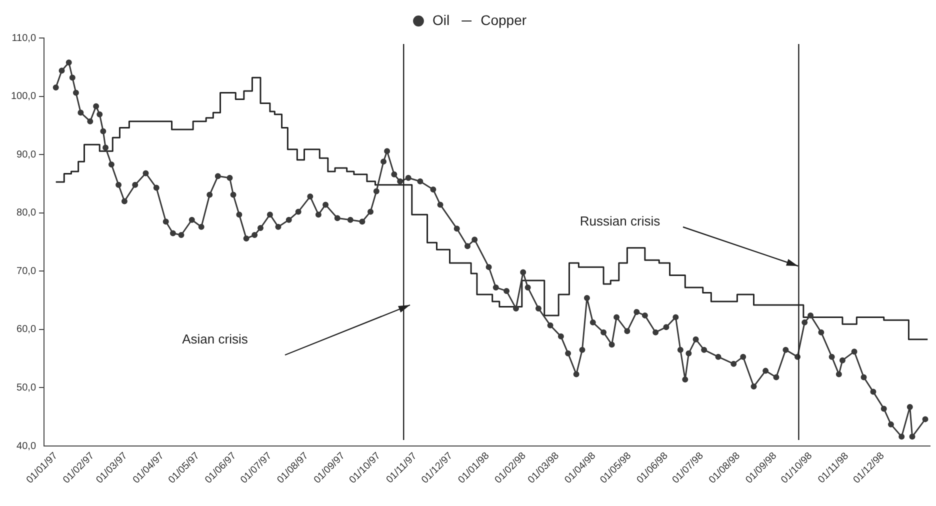 Image resolution: width=936 pixels, height=506 pixels. What do you see at coordinates (503, 20) in the screenshot?
I see `legend-label: Copper` at bounding box center [503, 20].